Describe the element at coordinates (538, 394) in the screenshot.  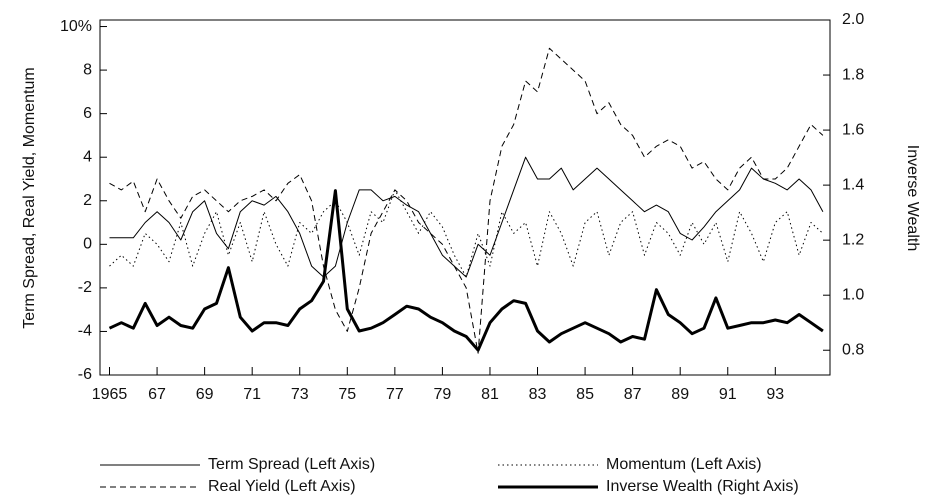
I see `x-tick-label: 83` at that location.